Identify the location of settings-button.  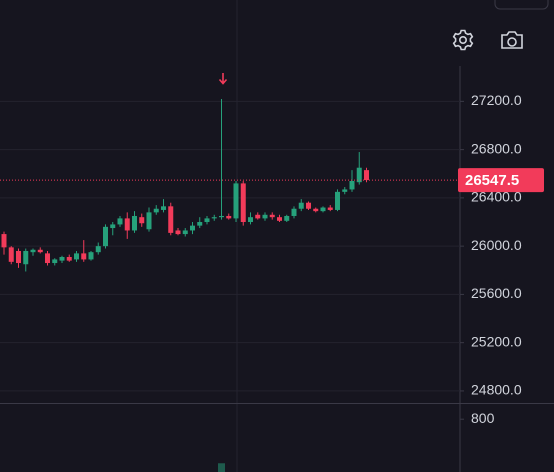
(463, 40).